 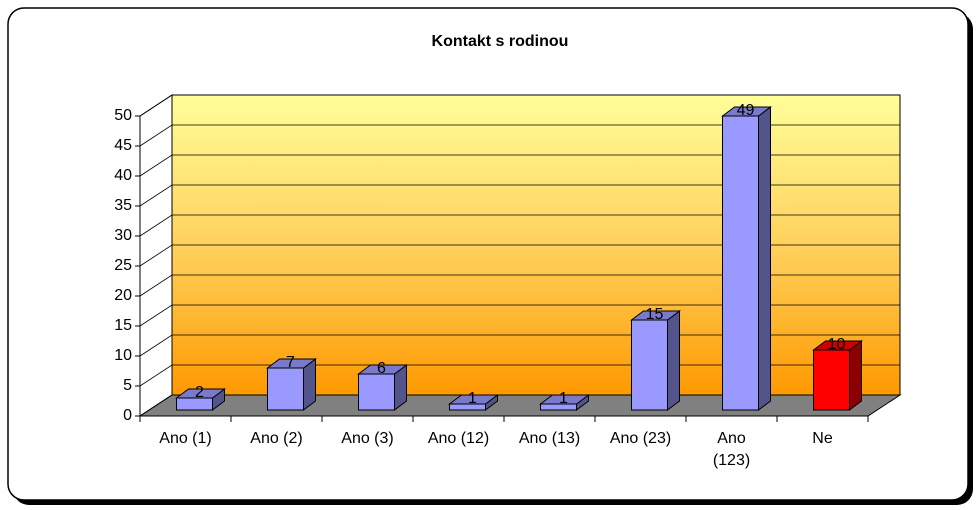 I want to click on chart-title: Kontakt s rodinou, so click(x=500, y=41).